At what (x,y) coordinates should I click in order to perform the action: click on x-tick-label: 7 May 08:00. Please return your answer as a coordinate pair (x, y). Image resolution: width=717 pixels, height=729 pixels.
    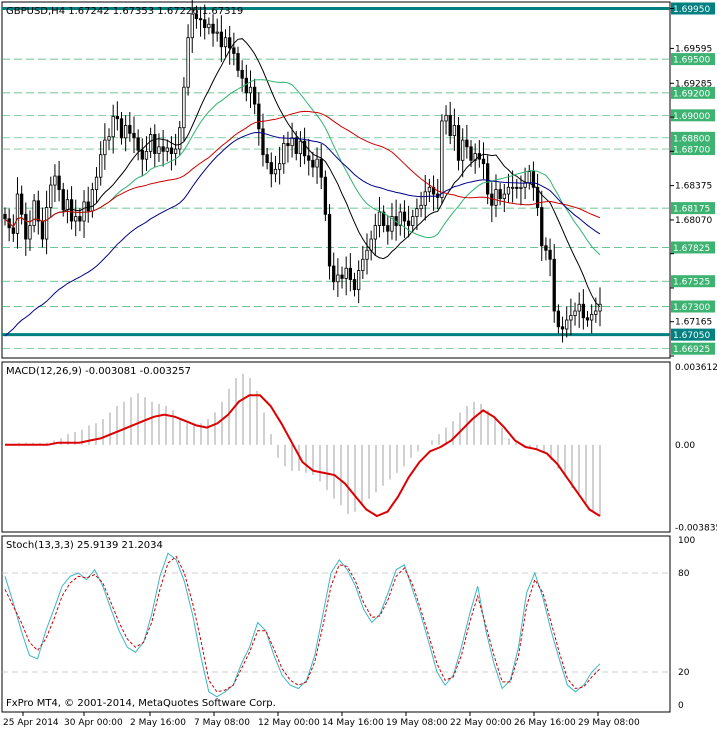
    Looking at the image, I should click on (222, 723).